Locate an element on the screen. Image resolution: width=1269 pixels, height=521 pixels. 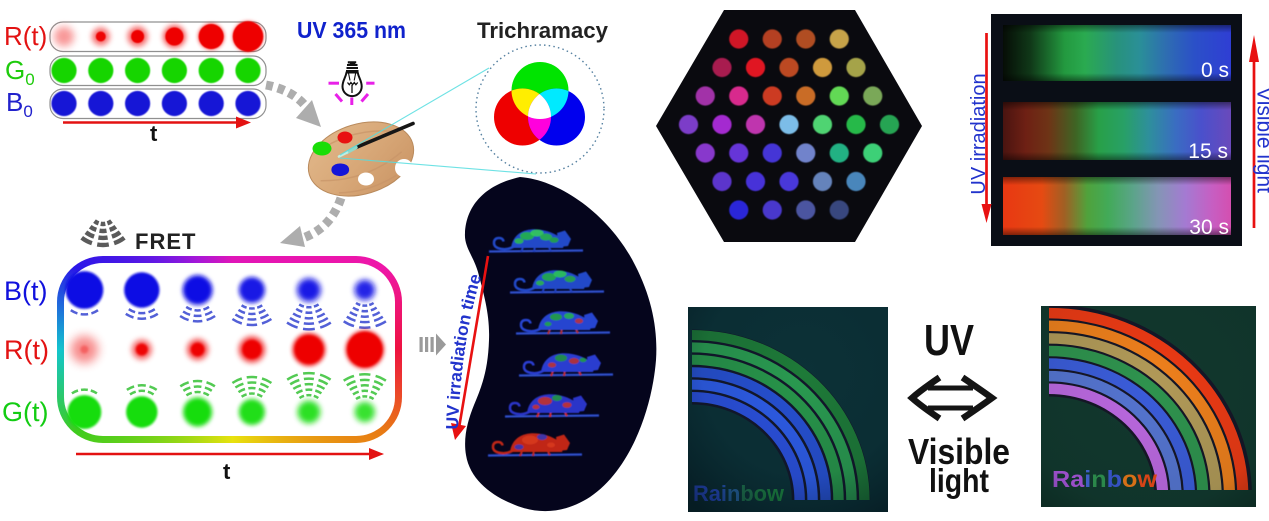
svg-text: 0 s is located at coordinates (1215, 70).